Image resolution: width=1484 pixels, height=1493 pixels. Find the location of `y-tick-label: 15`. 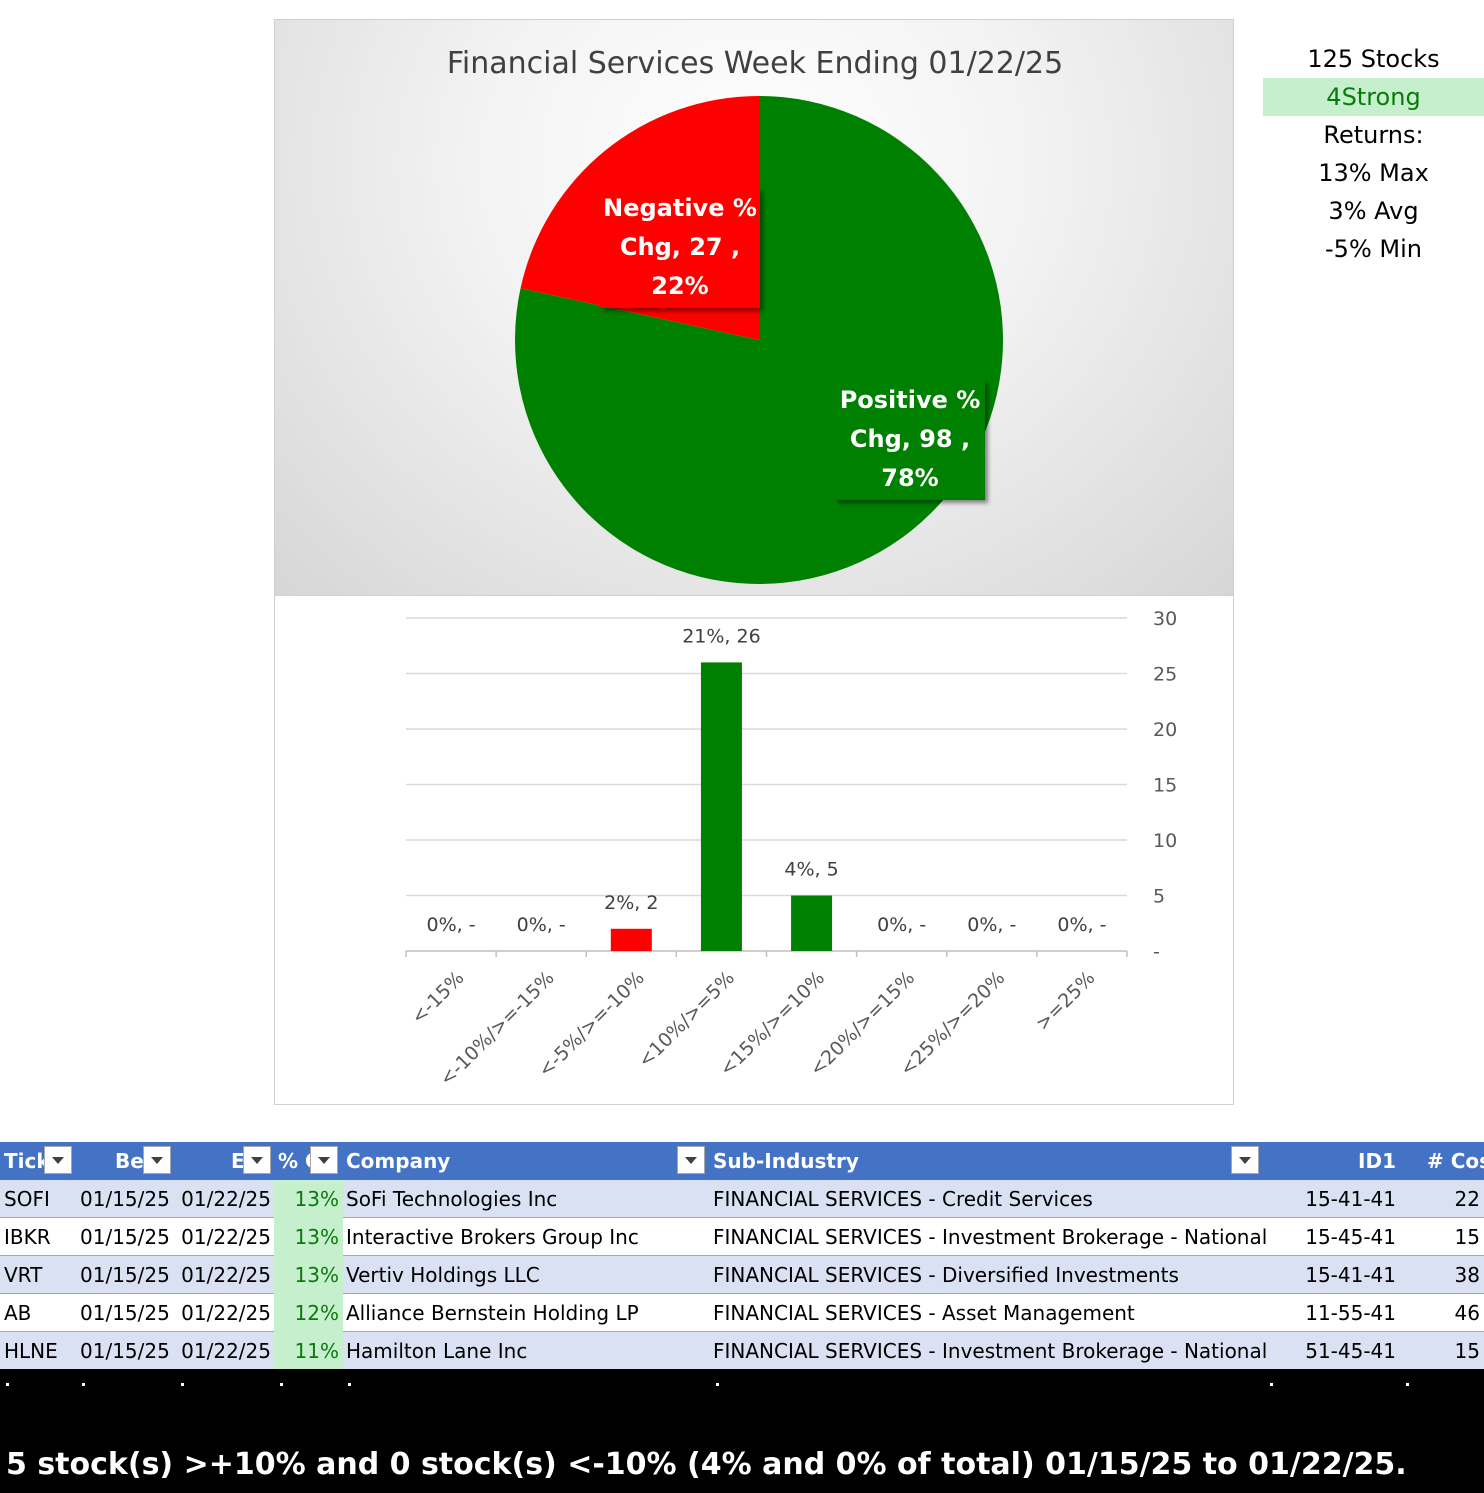

y-tick-label: 15 is located at coordinates (1165, 786).